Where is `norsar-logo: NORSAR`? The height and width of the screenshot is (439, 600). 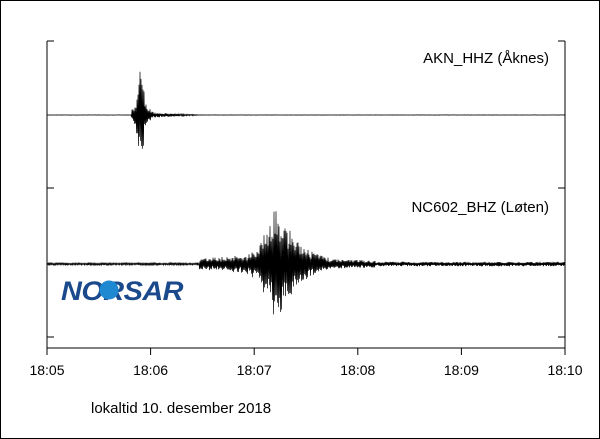
norsar-logo: NORSAR is located at coordinates (123, 291).